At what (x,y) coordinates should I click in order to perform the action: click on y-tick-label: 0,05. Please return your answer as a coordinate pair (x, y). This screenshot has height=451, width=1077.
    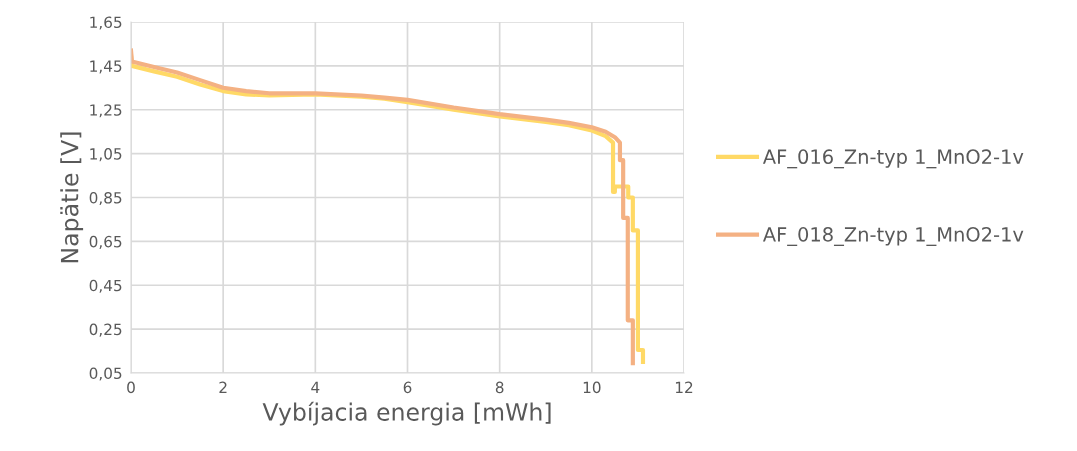
    Looking at the image, I should click on (105, 374).